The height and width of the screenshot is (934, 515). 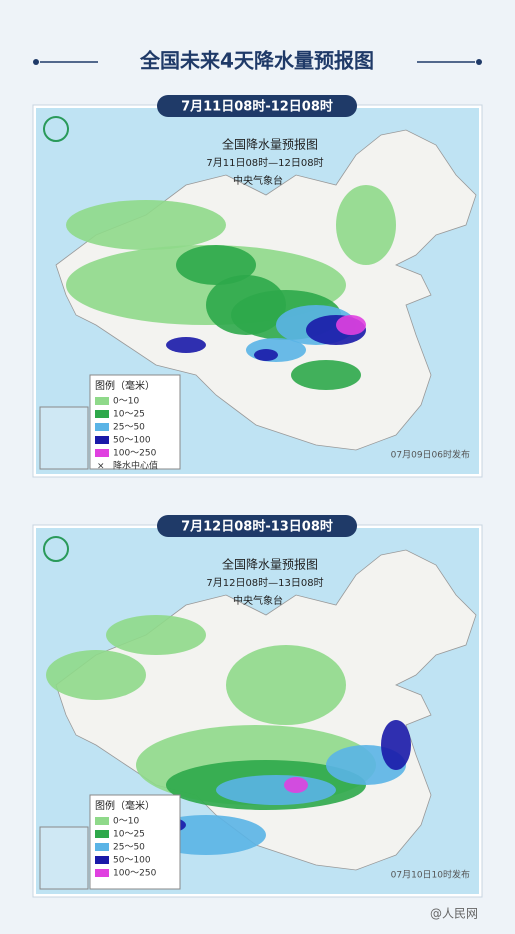 What do you see at coordinates (454, 914) in the screenshot?
I see `watermark: @人民网` at bounding box center [454, 914].